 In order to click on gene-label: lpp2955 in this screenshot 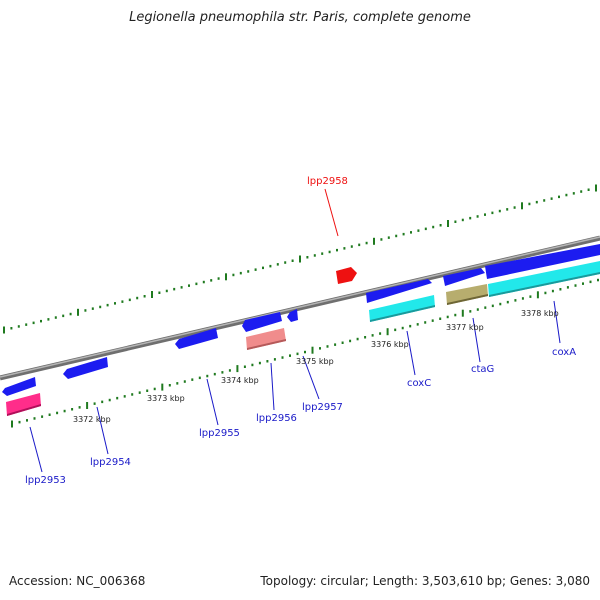, I will do `click(219, 433)`.